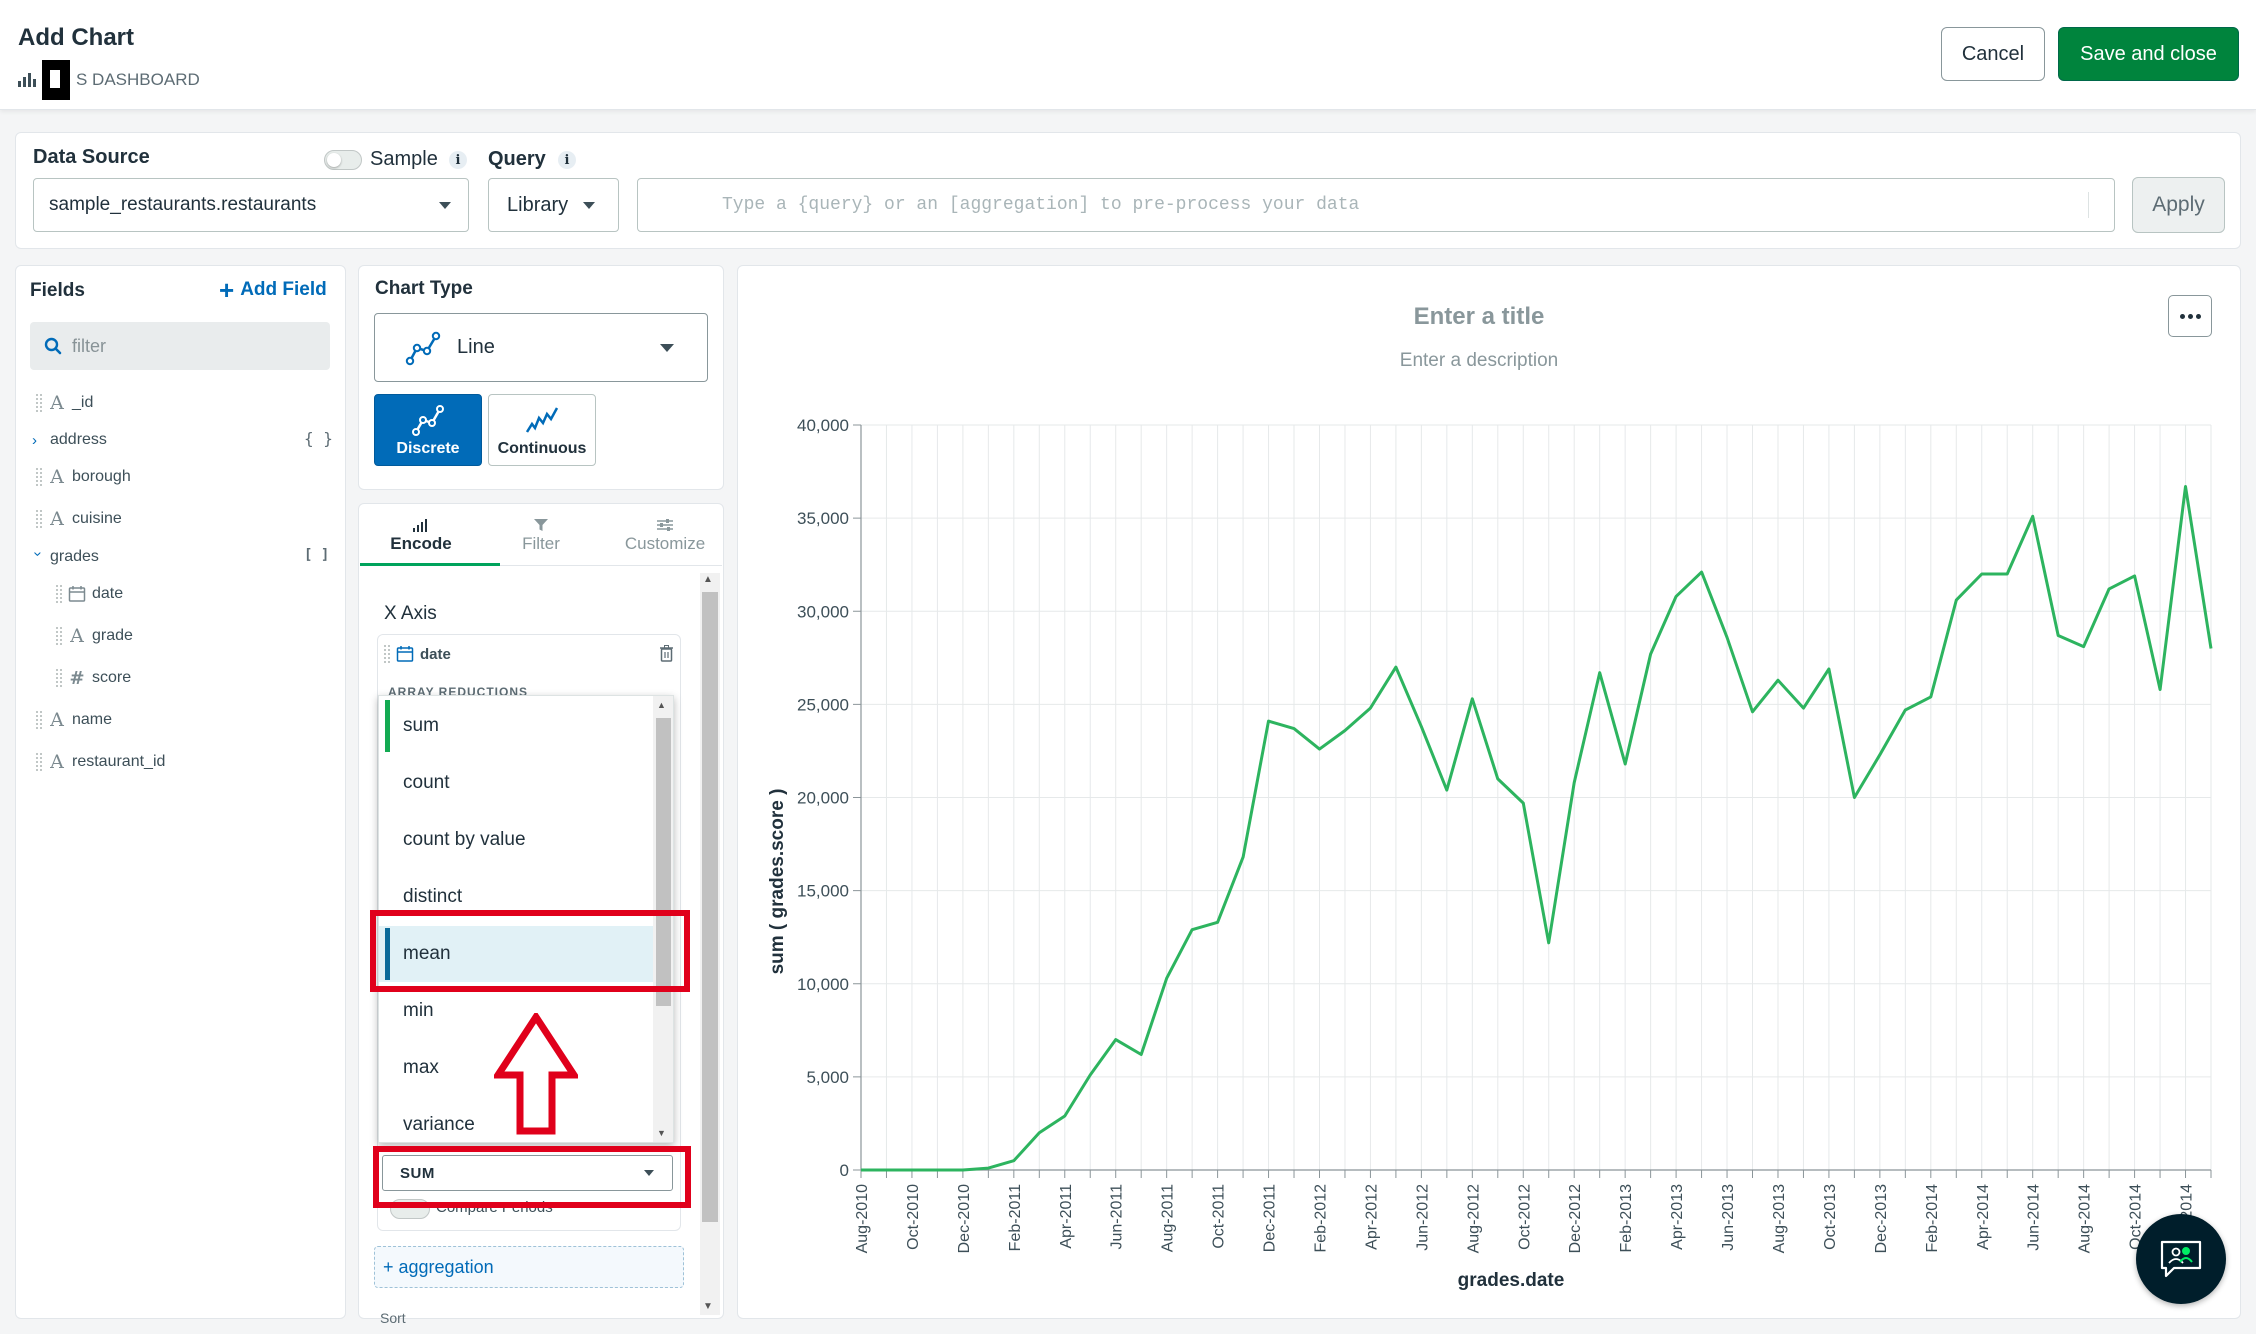  What do you see at coordinates (34, 440) in the screenshot?
I see `chevron-right-icon: ›` at bounding box center [34, 440].